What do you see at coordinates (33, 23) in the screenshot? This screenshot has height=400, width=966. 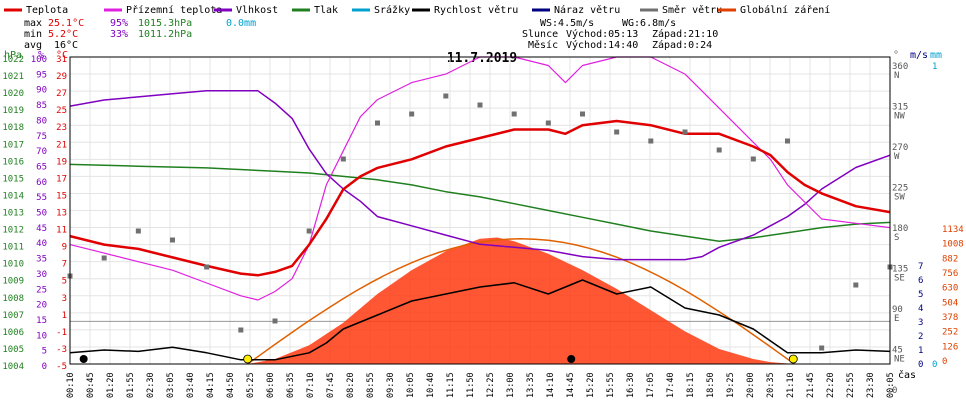 I see `stat-max-label: max` at bounding box center [33, 23].